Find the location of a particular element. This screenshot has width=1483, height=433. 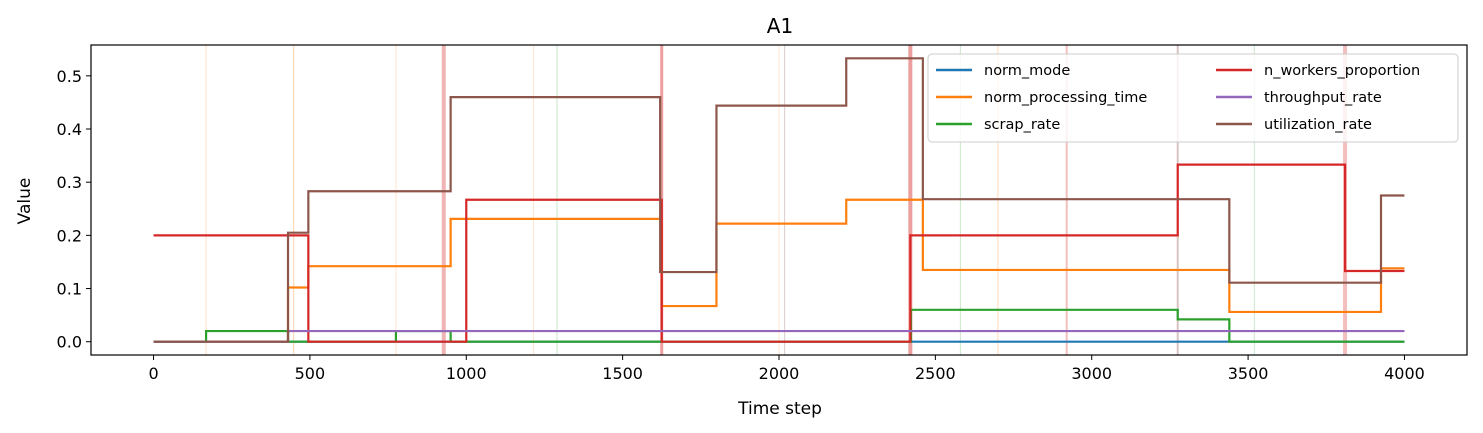

legend-item-throughput-rate: throughput_rate is located at coordinates (1299, 98).